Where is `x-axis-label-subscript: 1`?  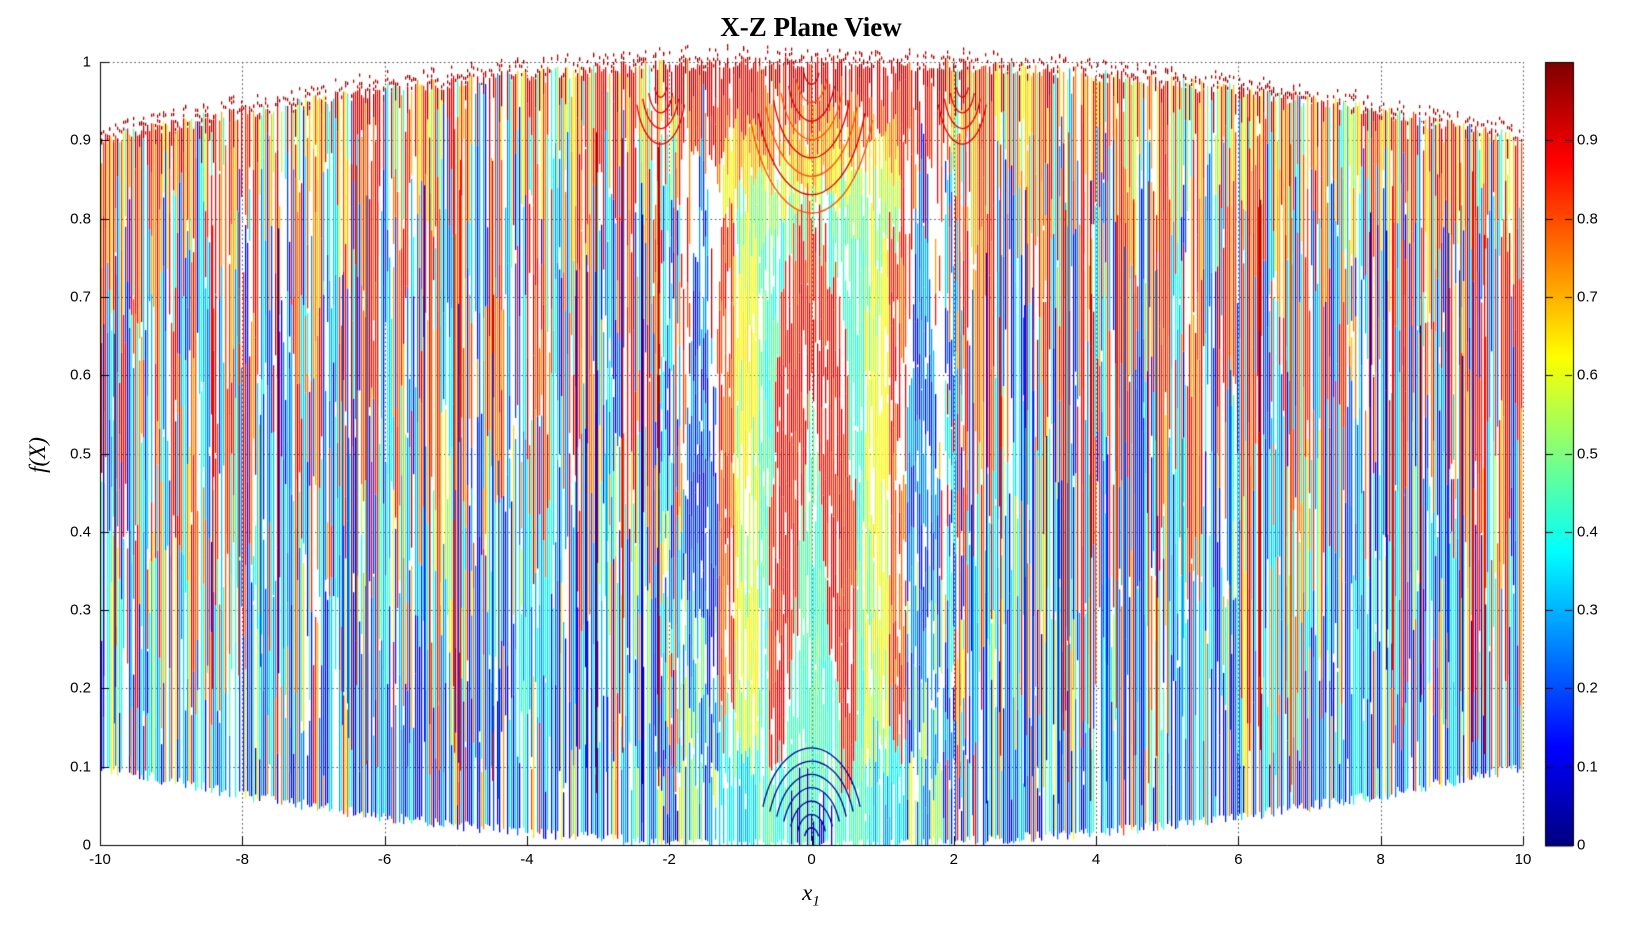
x-axis-label-subscript: 1 is located at coordinates (816, 901).